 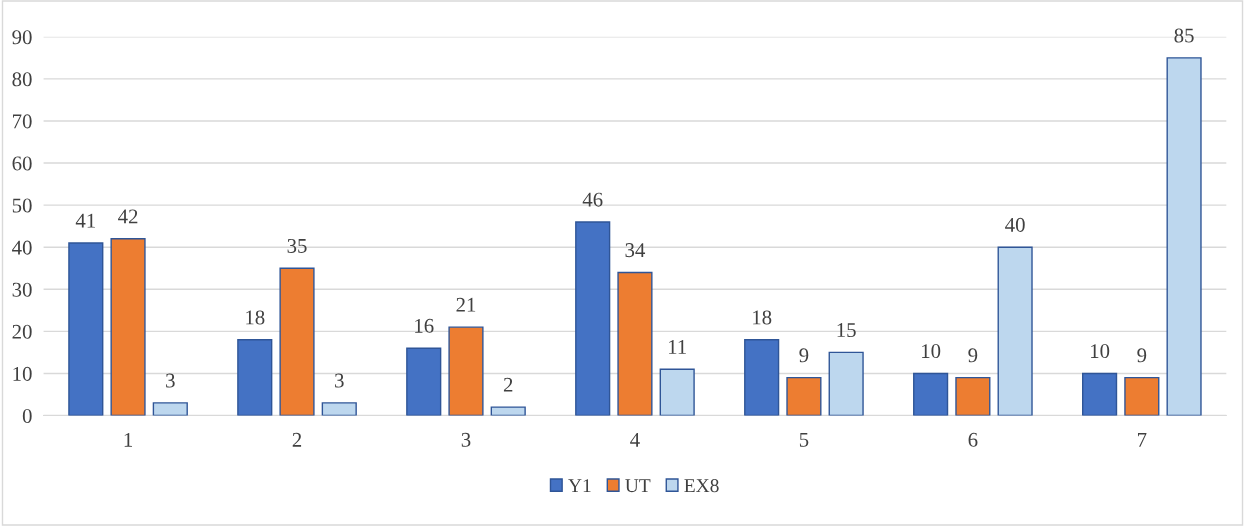 I want to click on y-tick-label: 60, so click(x=22, y=163).